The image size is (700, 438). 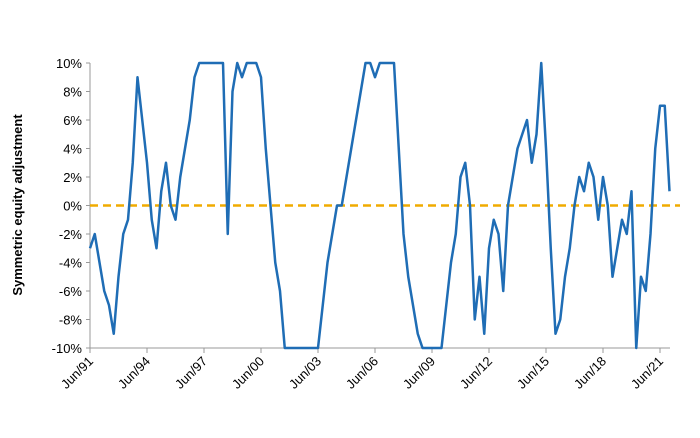 What do you see at coordinates (17, 205) in the screenshot?
I see `y-axis-label: Symmetric equity adjustment` at bounding box center [17, 205].